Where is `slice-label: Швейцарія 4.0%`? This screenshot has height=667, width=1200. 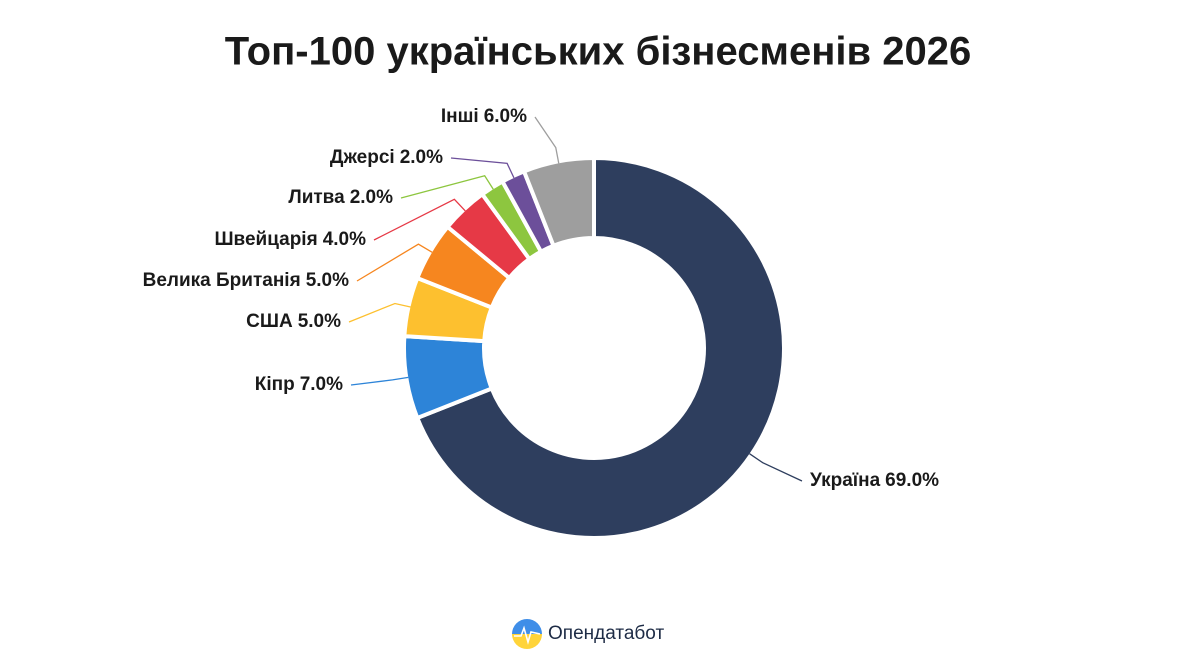
slice-label: Швейцарія 4.0% is located at coordinates (290, 239).